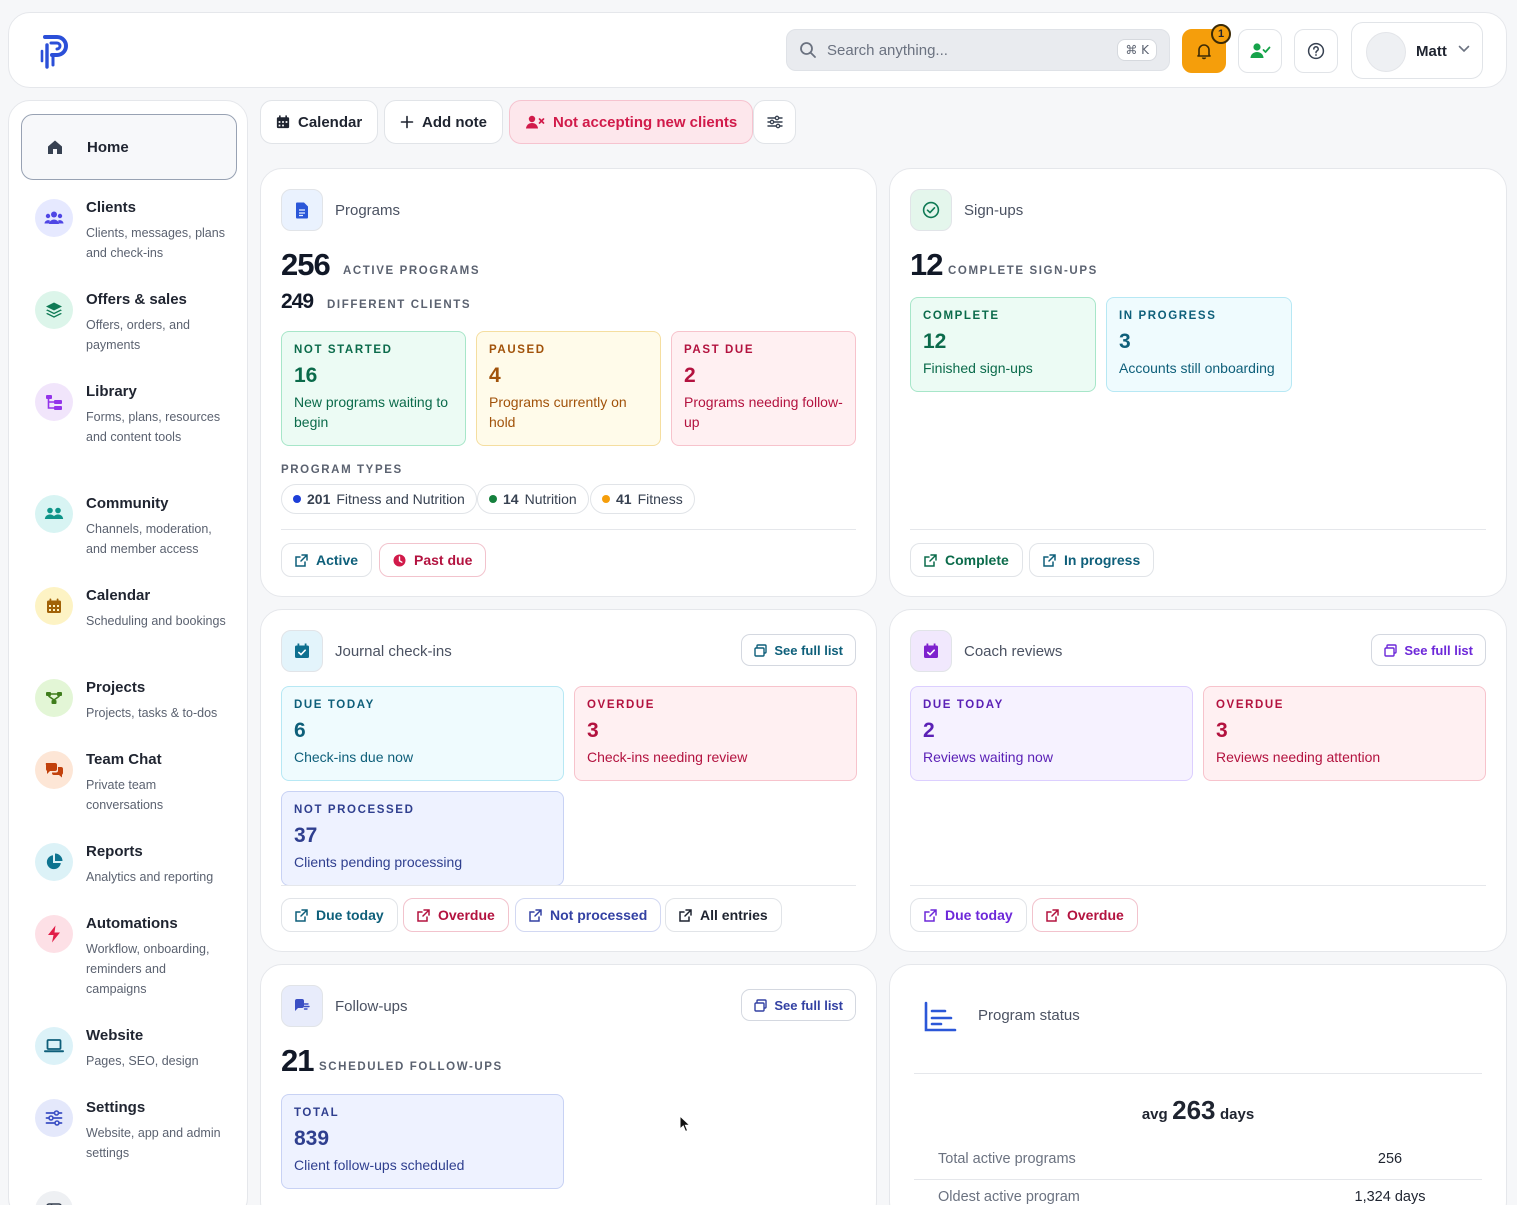  Describe the element at coordinates (317, 1113) in the screenshot. I see `tile-label: TOTAL` at that location.